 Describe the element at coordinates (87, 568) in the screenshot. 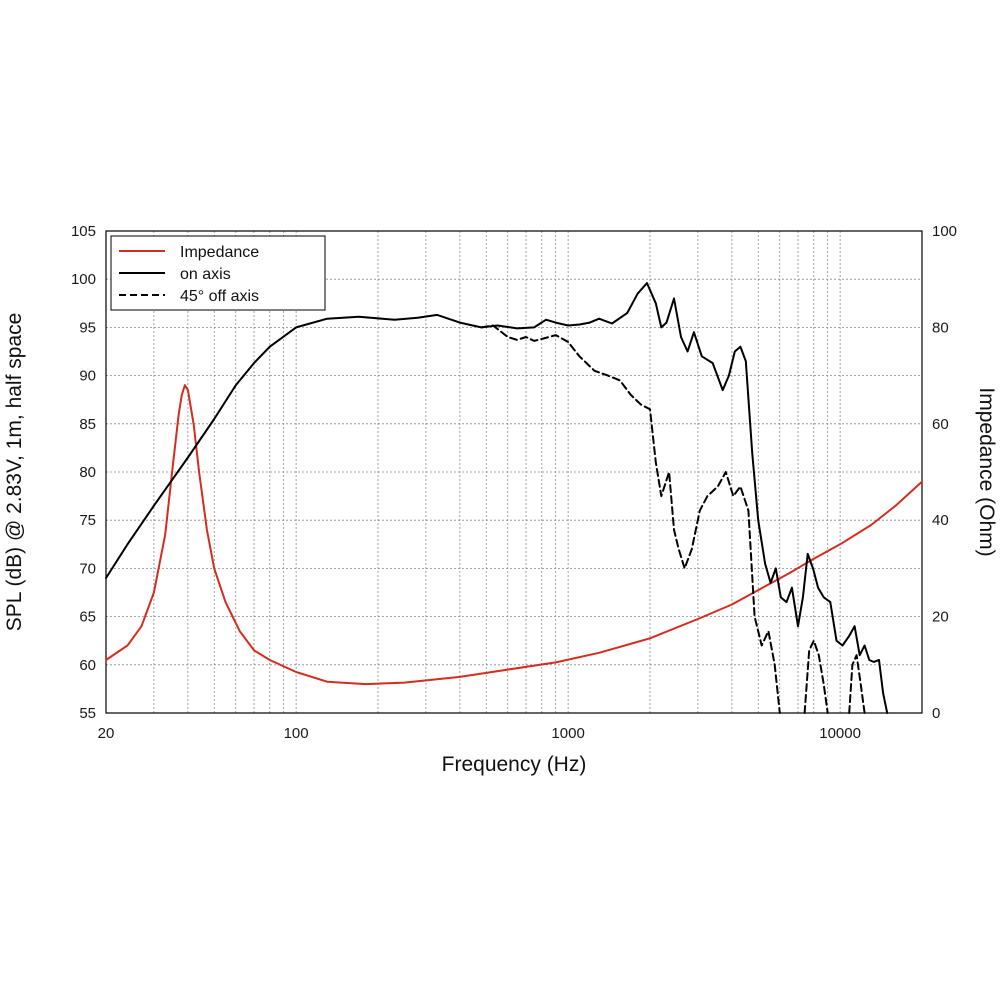

I see `y-tick-label: 70` at that location.